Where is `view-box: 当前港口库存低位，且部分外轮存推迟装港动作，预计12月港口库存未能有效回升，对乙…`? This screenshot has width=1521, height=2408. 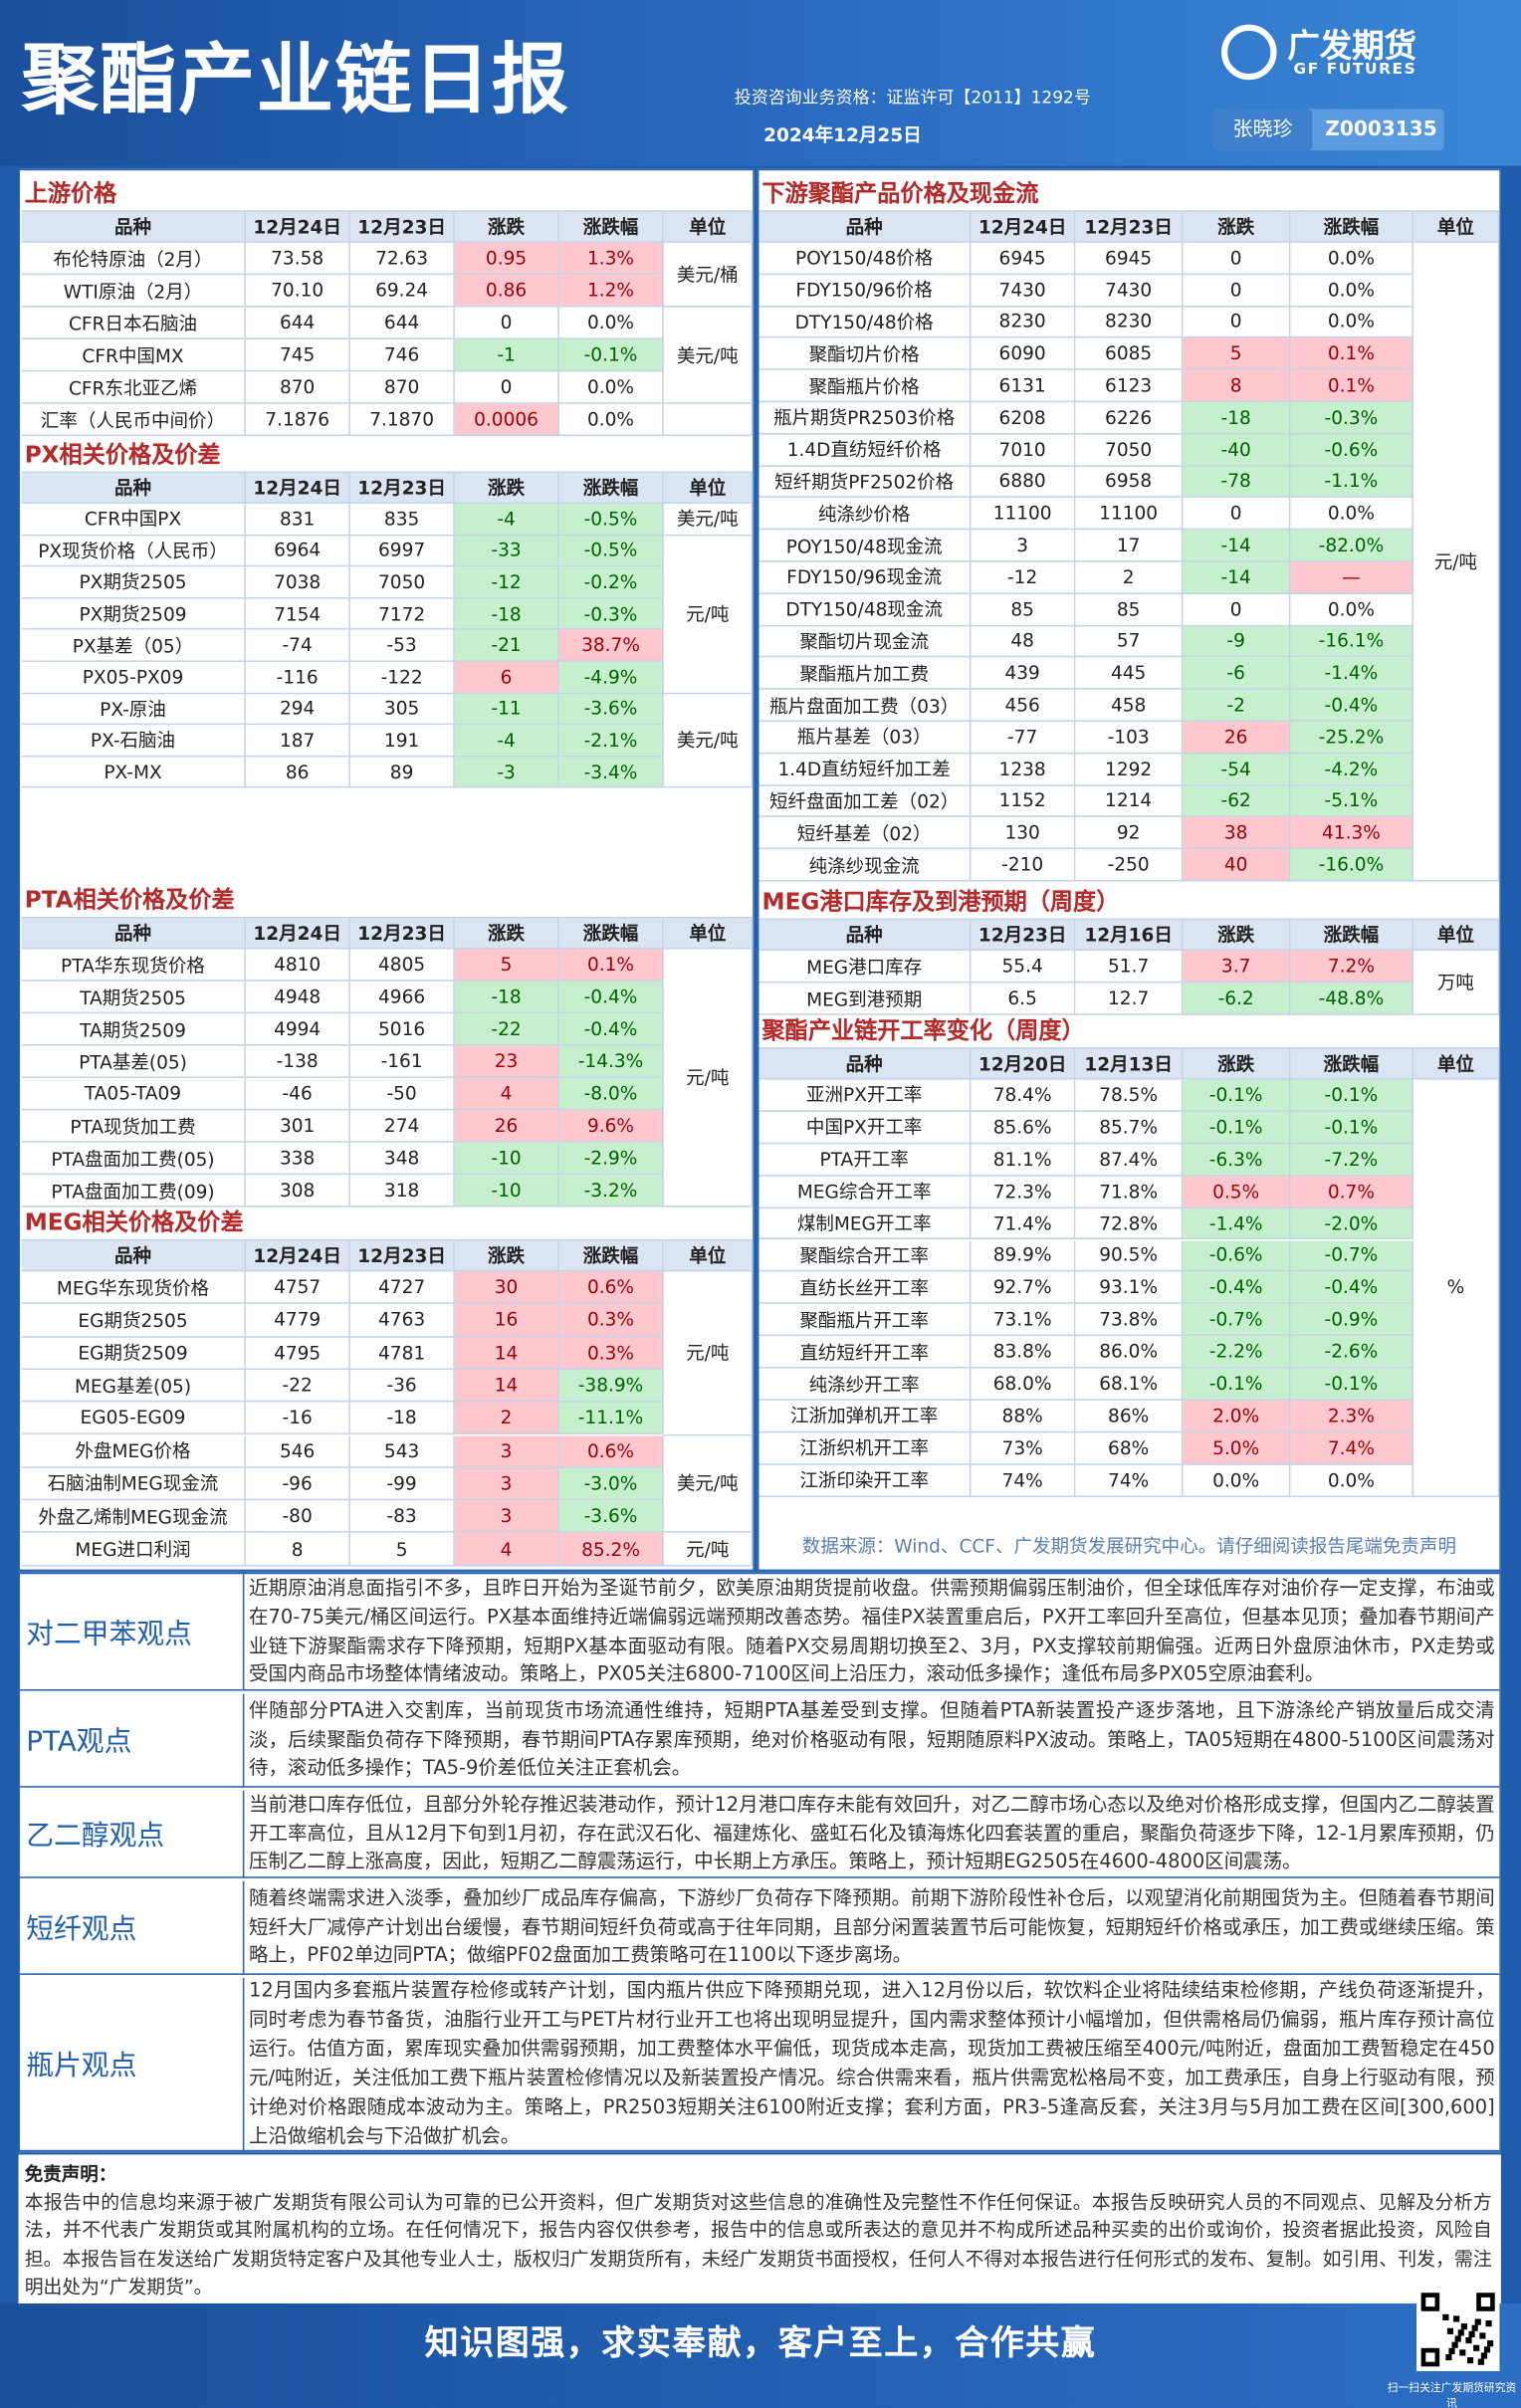 view-box: 当前港口库存低位，且部分外轮存推迟装港动作，预计12月港口库存未能有效回升，对乙… is located at coordinates (872, 1835).